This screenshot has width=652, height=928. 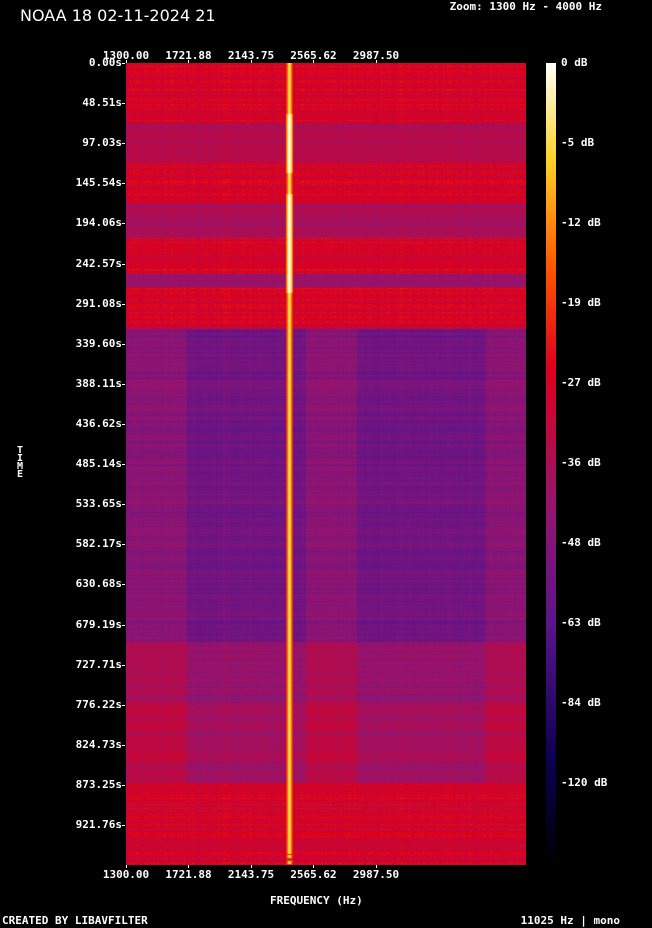 What do you see at coordinates (574, 62) in the screenshot?
I see `colorbar-label: 0 dB` at bounding box center [574, 62].